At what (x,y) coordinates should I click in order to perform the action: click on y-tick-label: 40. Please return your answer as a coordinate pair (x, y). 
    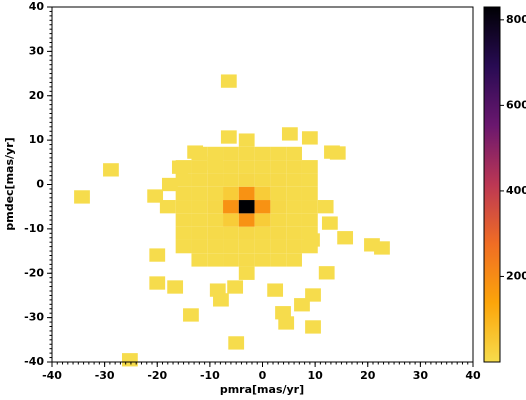
    Looking at the image, I should click on (37, 6).